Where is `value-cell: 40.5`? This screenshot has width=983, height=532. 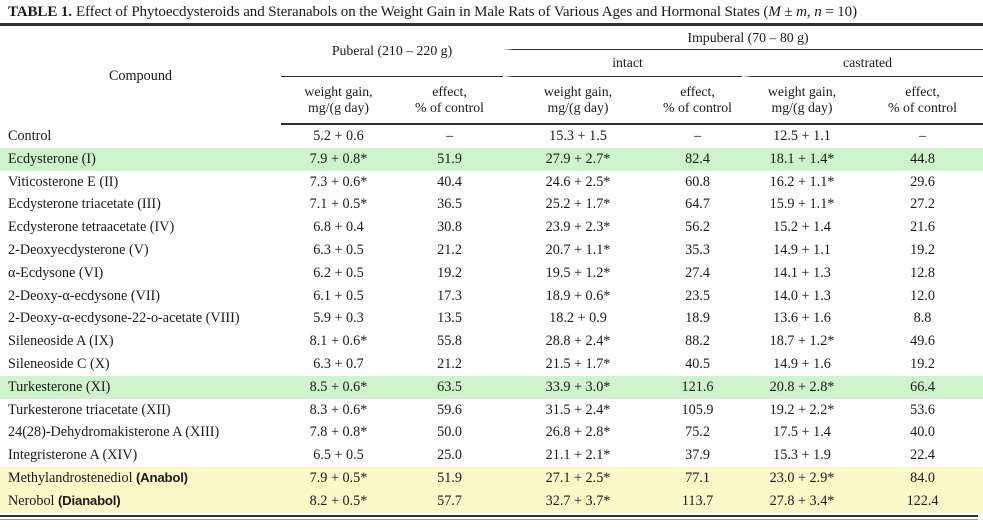 value-cell: 40.5 is located at coordinates (697, 363).